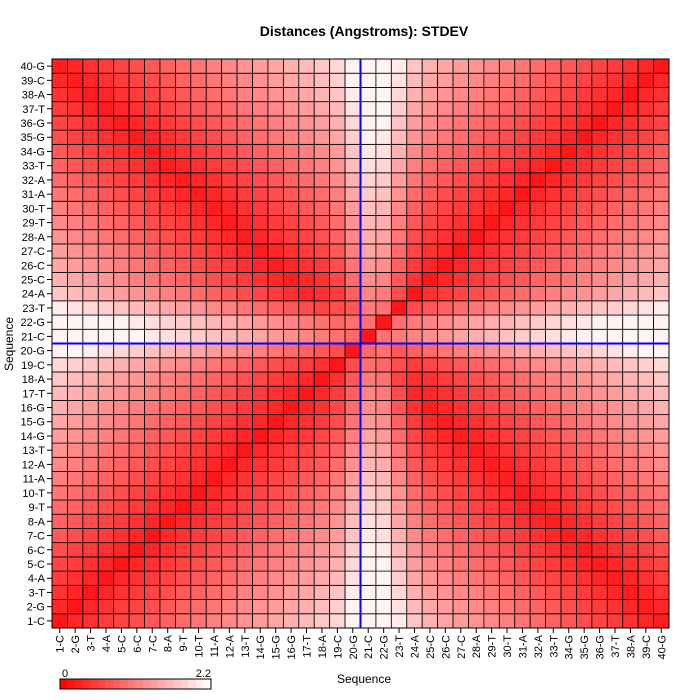 Image resolution: width=700 pixels, height=700 pixels. I want to click on x-tick-label: 10-T, so click(200, 646).